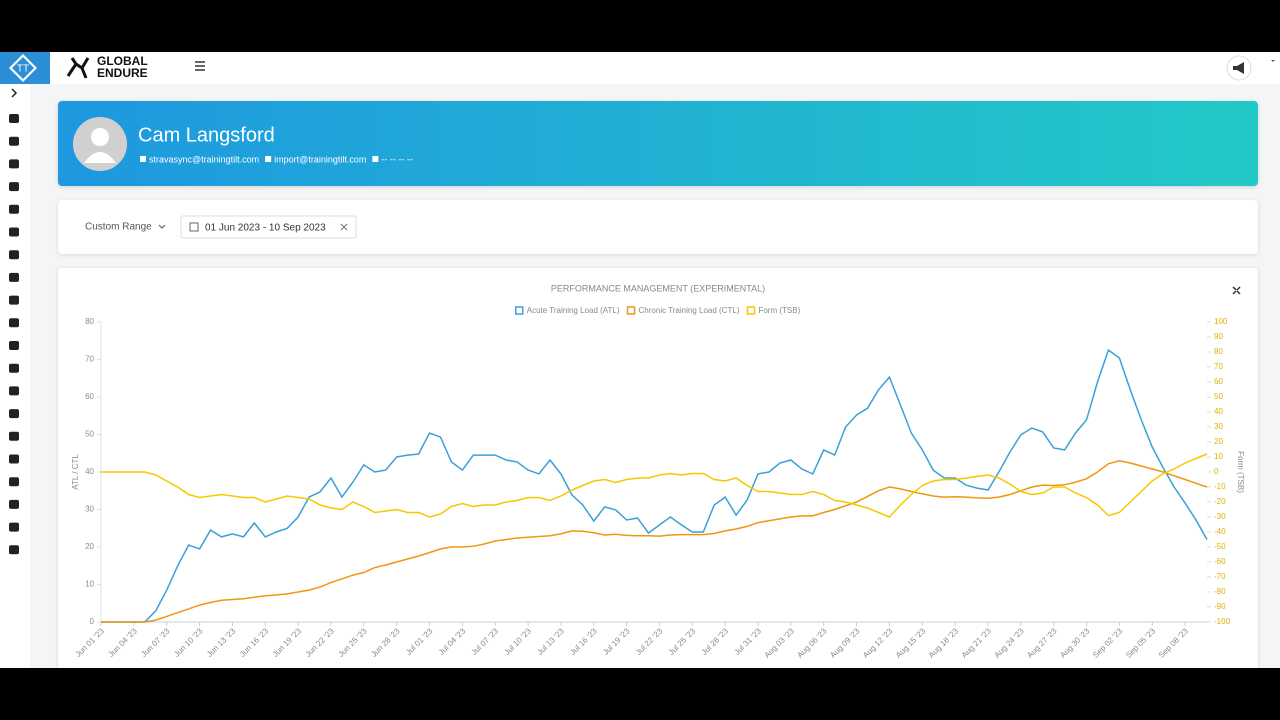 This screenshot has height=720, width=1280. What do you see at coordinates (1218, 456) in the screenshot?
I see `y2-tick-label: 10` at bounding box center [1218, 456].